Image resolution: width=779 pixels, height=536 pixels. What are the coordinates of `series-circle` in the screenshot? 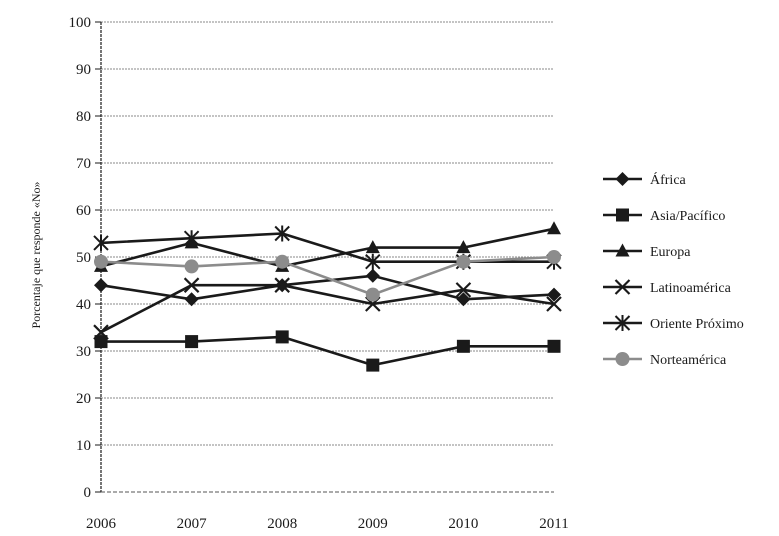 It's located at (327, 276).